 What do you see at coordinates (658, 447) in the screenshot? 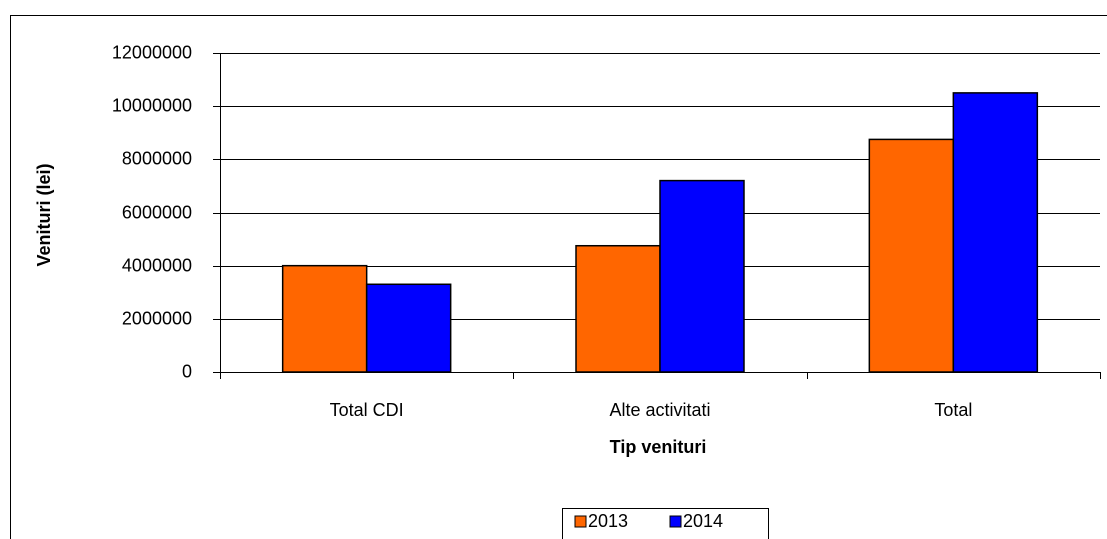
I see `x-axis-label: Tip venituri` at bounding box center [658, 447].